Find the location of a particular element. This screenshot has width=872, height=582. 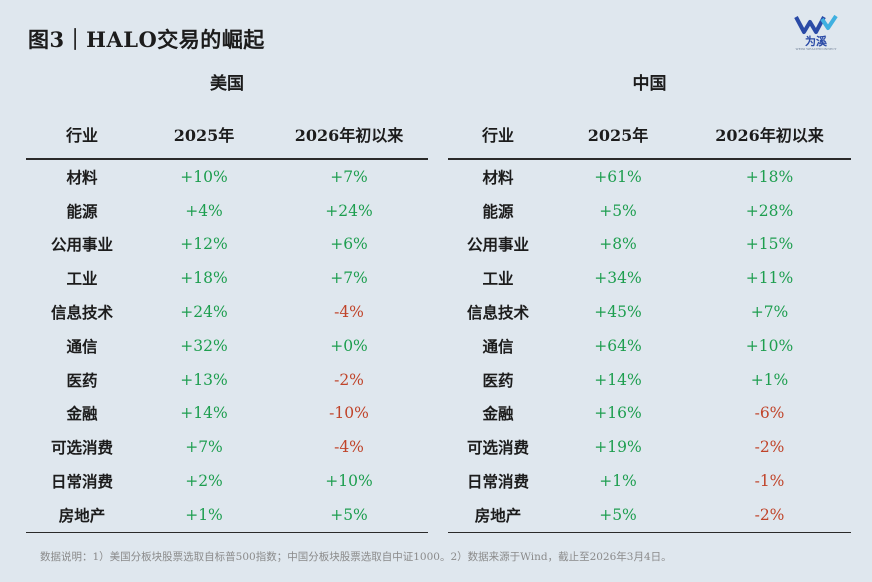

table-row: 日常消费 +1% -1% is located at coordinates (649, 481).